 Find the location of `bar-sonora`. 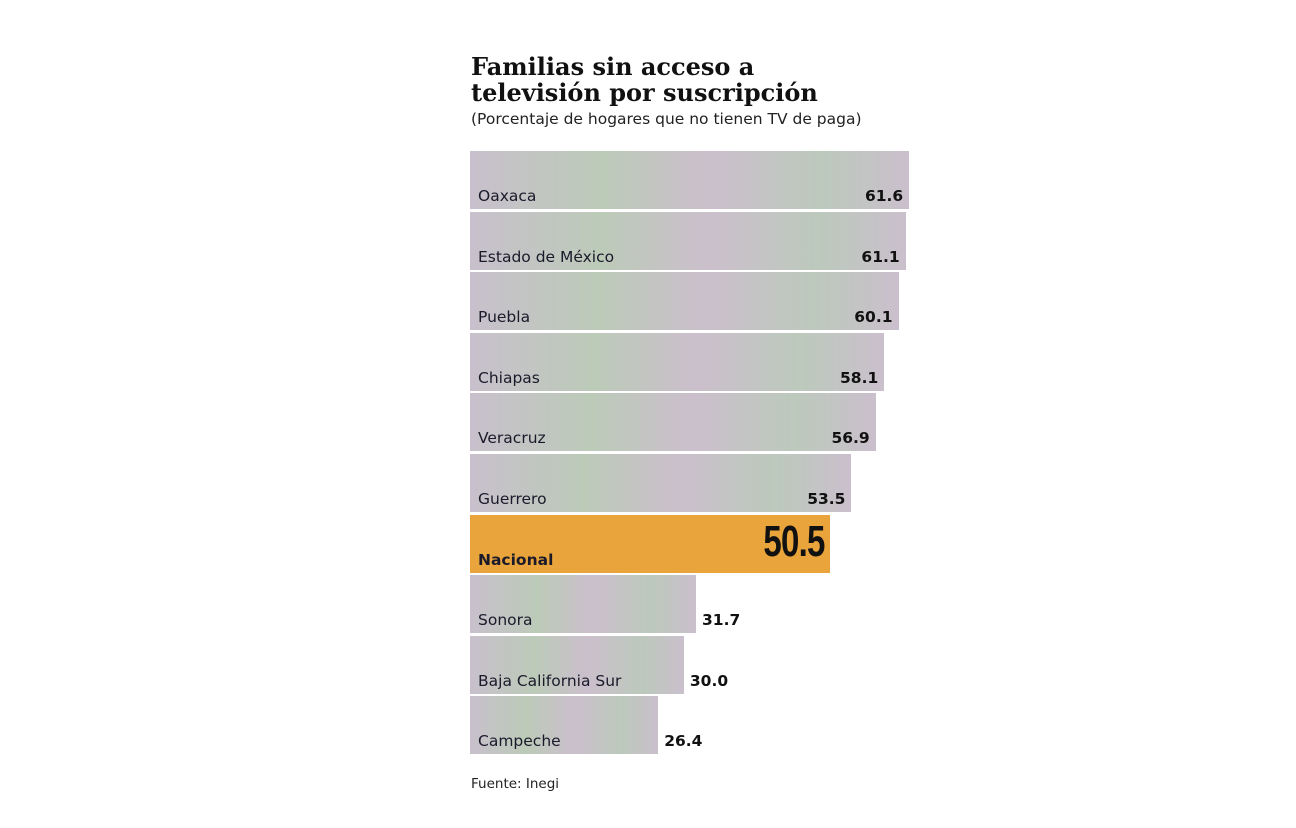

bar-sonora is located at coordinates (583, 604).